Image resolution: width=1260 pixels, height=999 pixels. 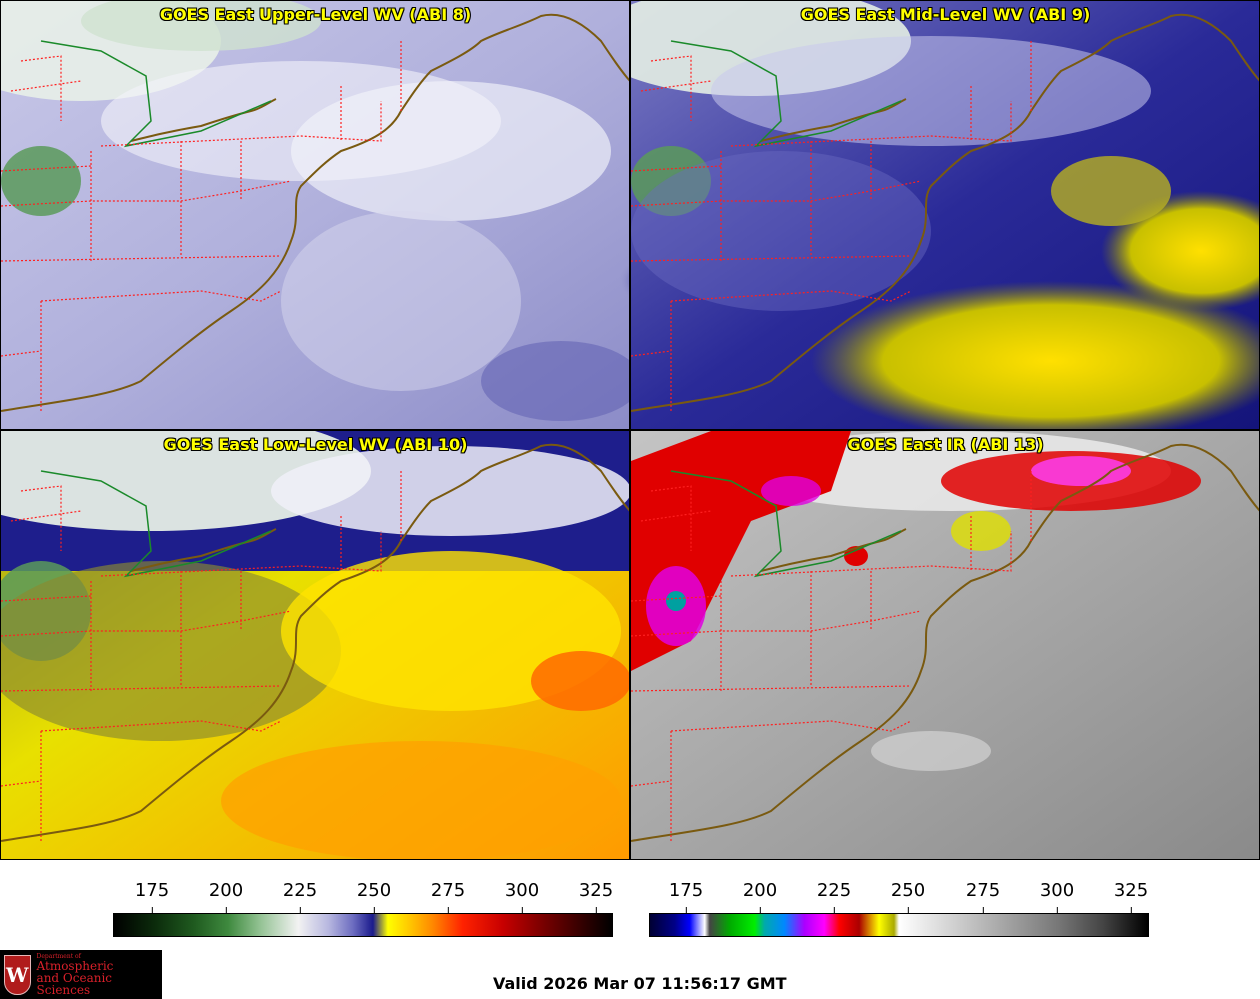 I want to click on wv-colorbar-ticks: 175 200 225 250 275 300 325, so click(x=363, y=896).